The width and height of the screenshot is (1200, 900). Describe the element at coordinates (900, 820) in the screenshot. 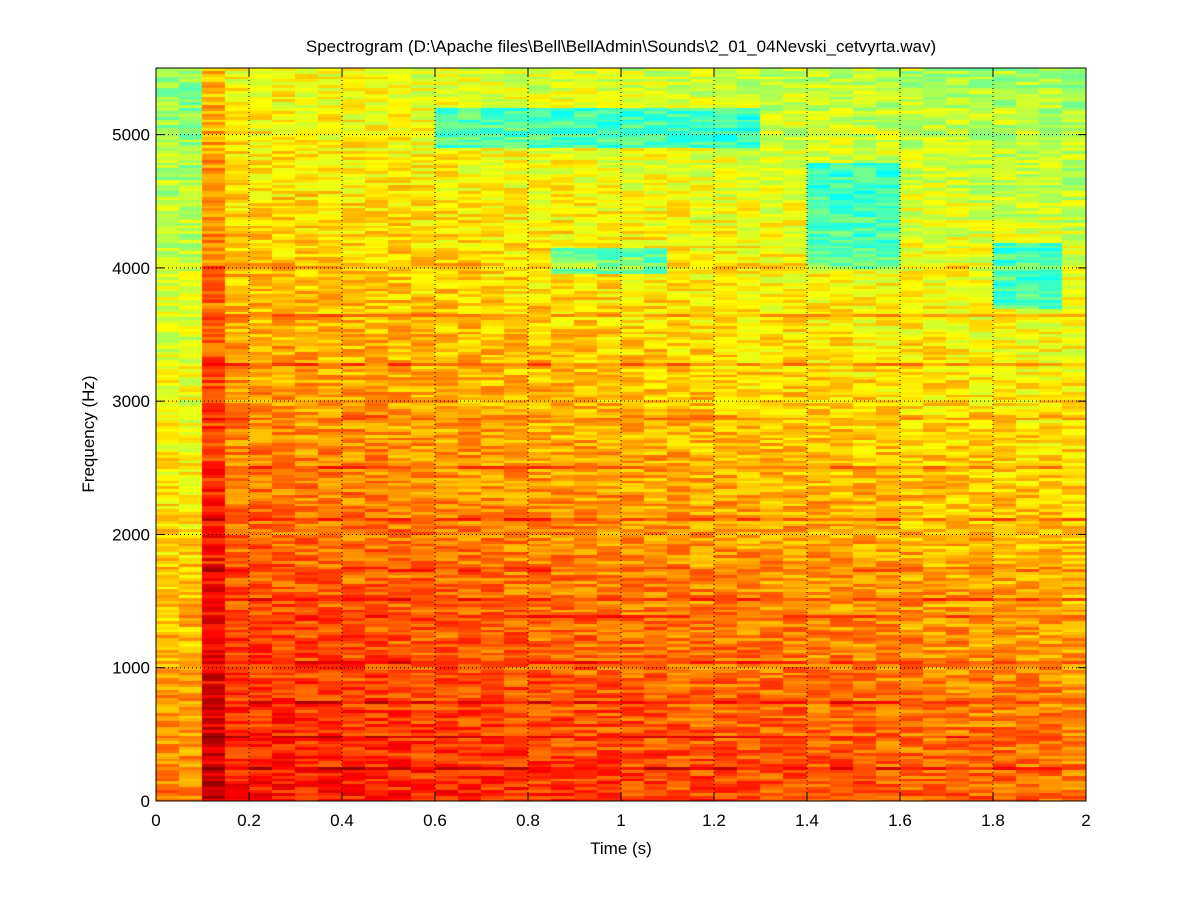

I see `x-tick-label: 1.6` at that location.